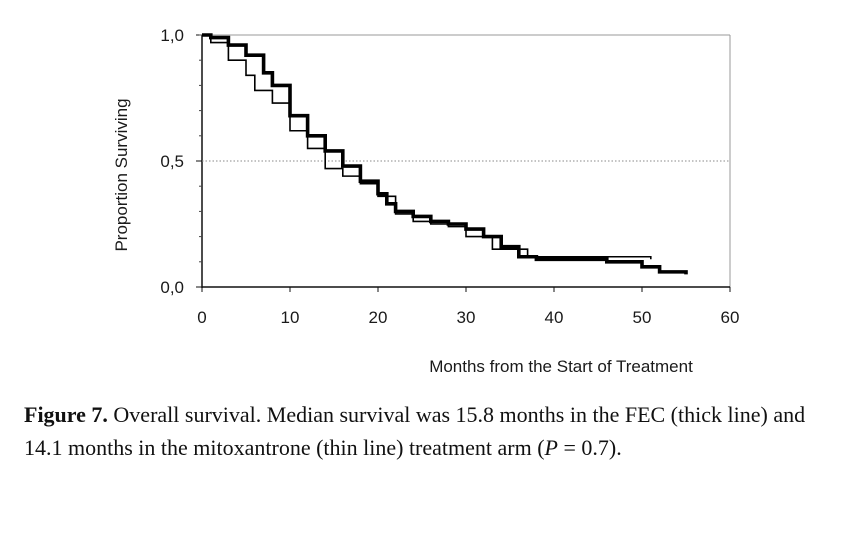 Image resolution: width=844 pixels, height=552 pixels. What do you see at coordinates (172, 287) in the screenshot?
I see `y-tick-label: 0,0` at bounding box center [172, 287].